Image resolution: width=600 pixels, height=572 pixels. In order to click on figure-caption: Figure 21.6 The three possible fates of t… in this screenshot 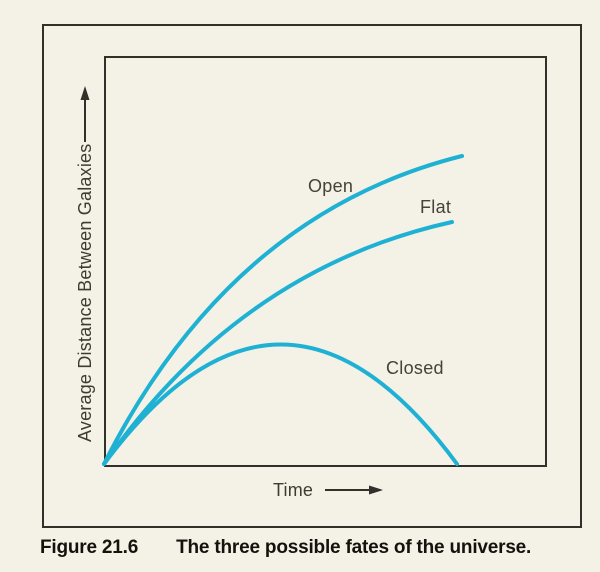, I will do `click(285, 548)`.